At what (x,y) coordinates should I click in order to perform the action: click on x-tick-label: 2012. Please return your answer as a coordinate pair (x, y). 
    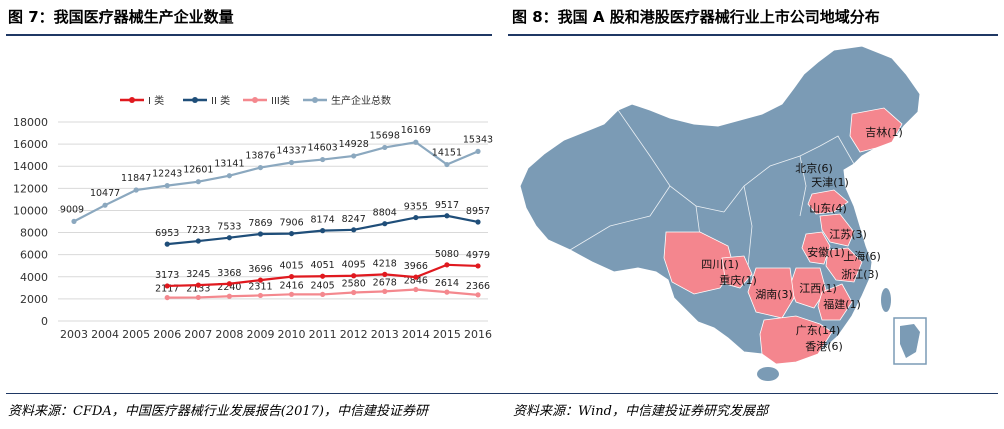
    Looking at the image, I should click on (354, 334).